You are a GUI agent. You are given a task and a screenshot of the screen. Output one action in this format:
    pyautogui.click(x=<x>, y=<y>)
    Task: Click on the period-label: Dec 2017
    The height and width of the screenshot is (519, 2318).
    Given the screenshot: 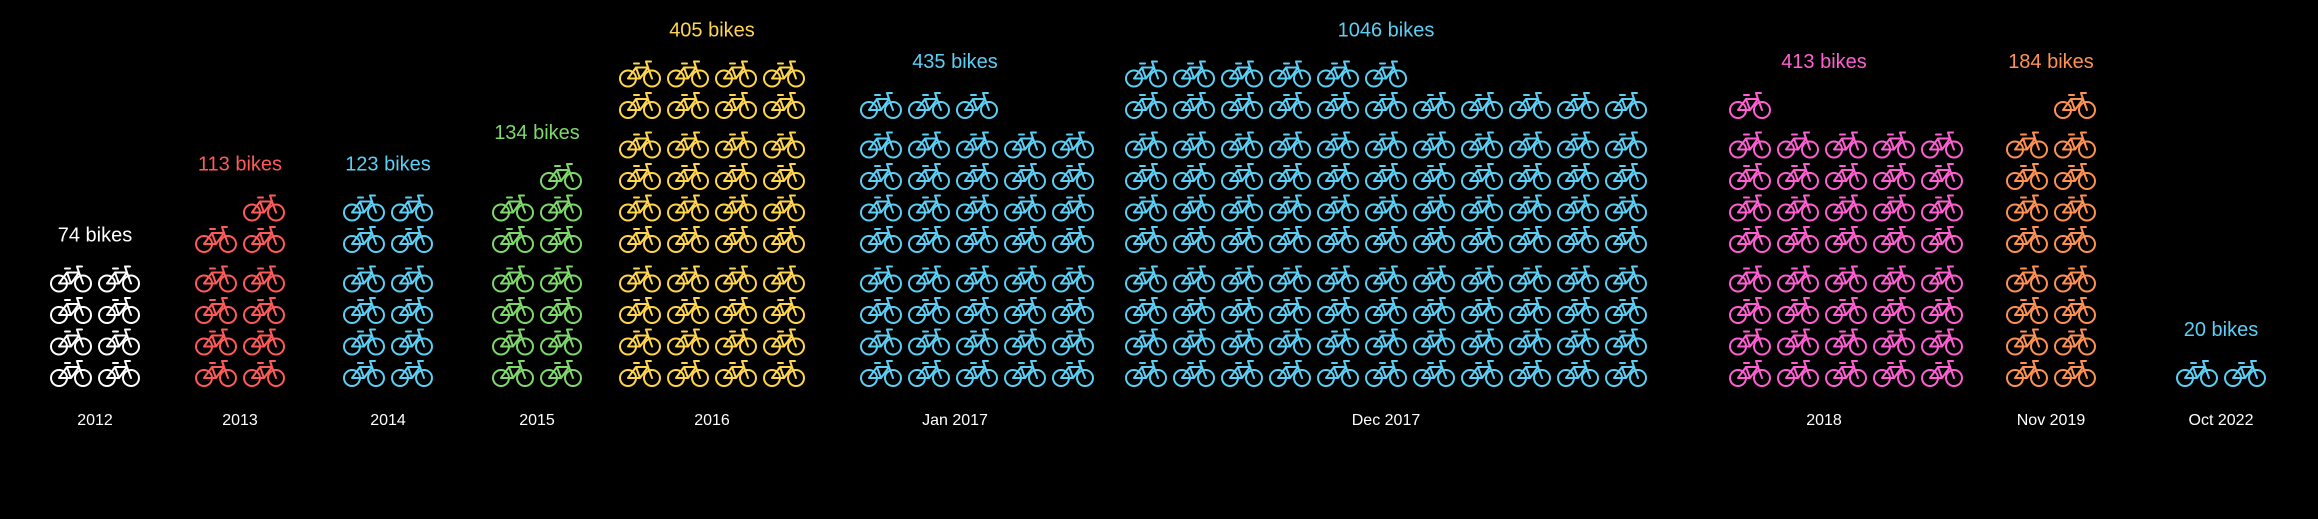 What is the action you would take?
    pyautogui.click(x=1386, y=420)
    